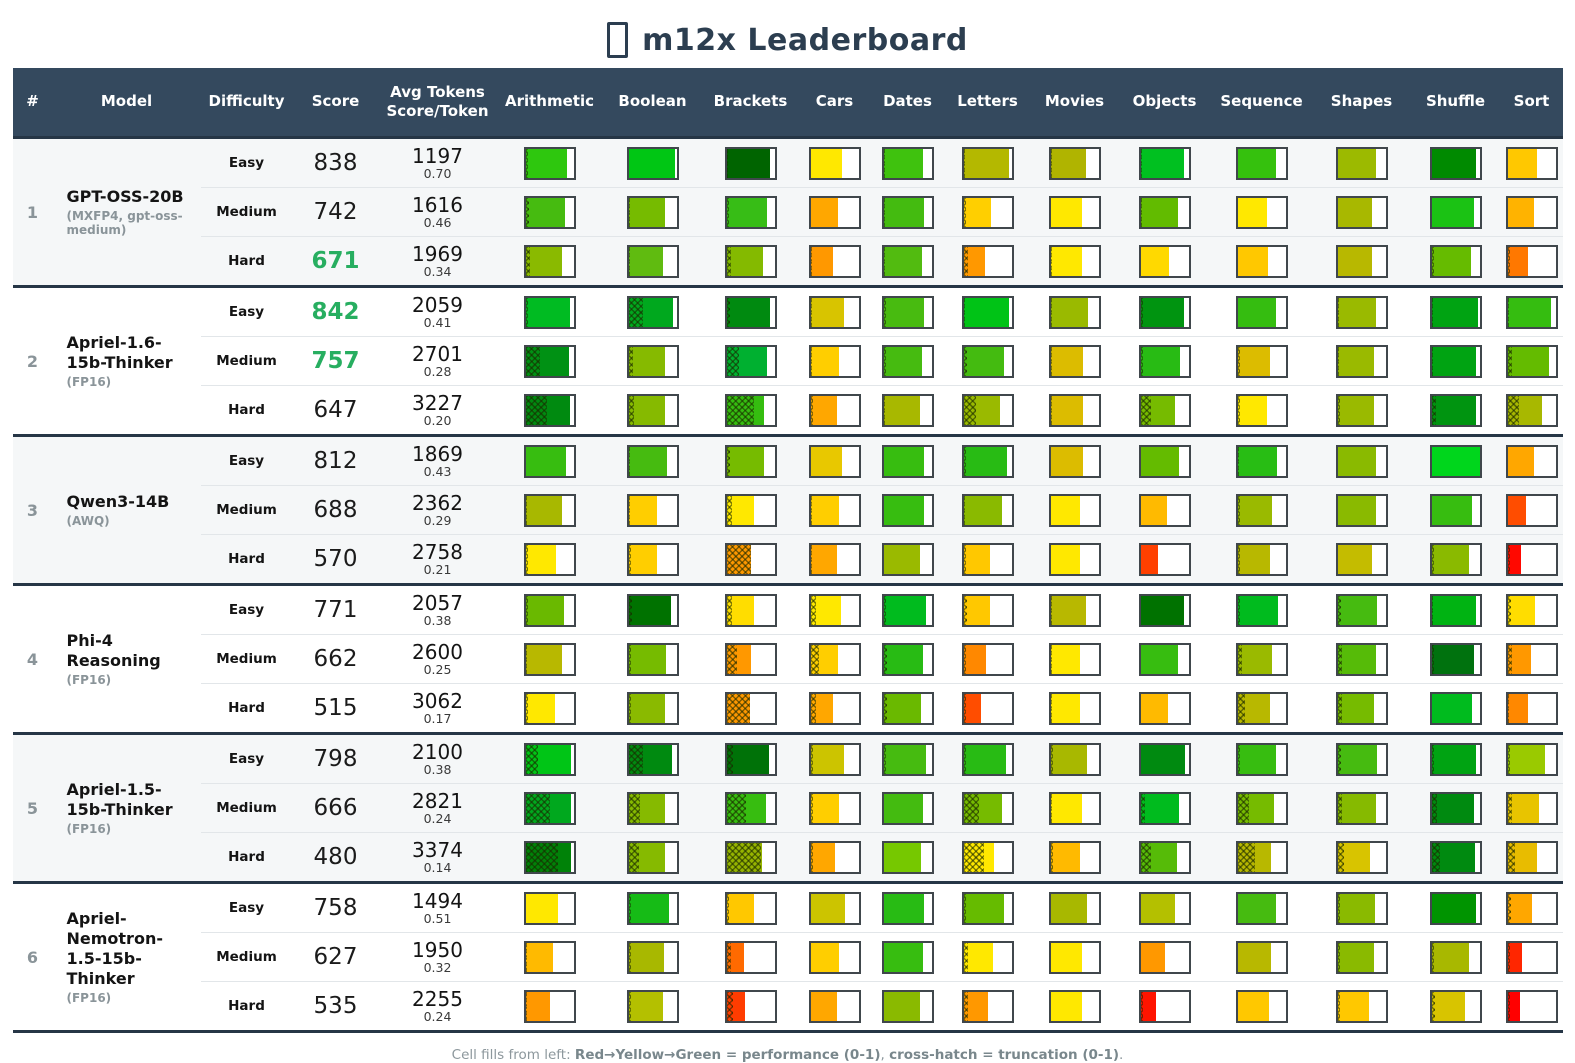  What do you see at coordinates (438, 163) in the screenshot?
I see `avg-tokens-cell: 1197 0.70` at bounding box center [438, 163].